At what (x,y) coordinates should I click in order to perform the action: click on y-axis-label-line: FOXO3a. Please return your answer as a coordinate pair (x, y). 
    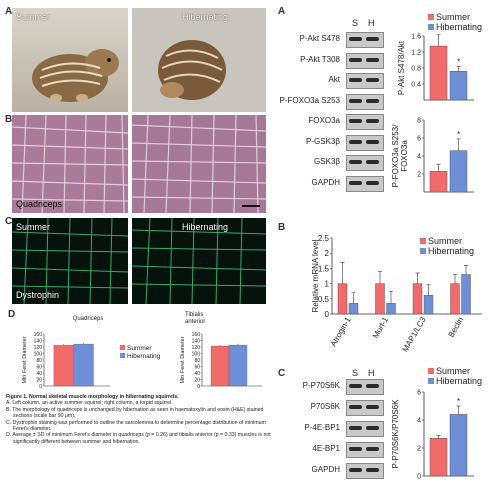
    Looking at the image, I should click on (404, 156).